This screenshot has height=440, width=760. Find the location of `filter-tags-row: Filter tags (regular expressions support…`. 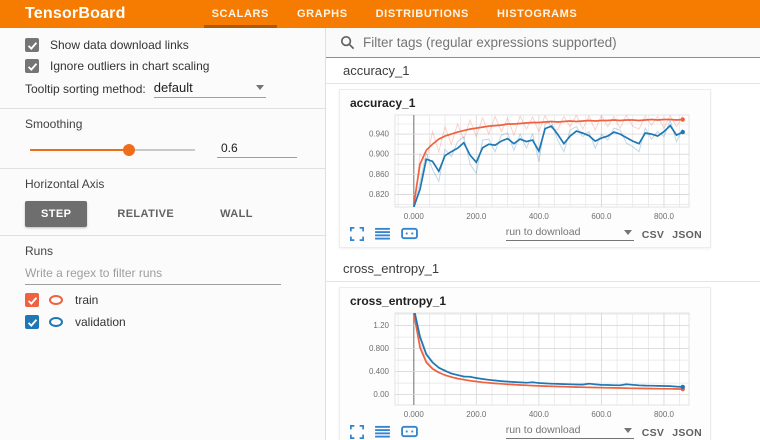

filter-tags-row: Filter tags (regular expressions support… is located at coordinates (543, 43).